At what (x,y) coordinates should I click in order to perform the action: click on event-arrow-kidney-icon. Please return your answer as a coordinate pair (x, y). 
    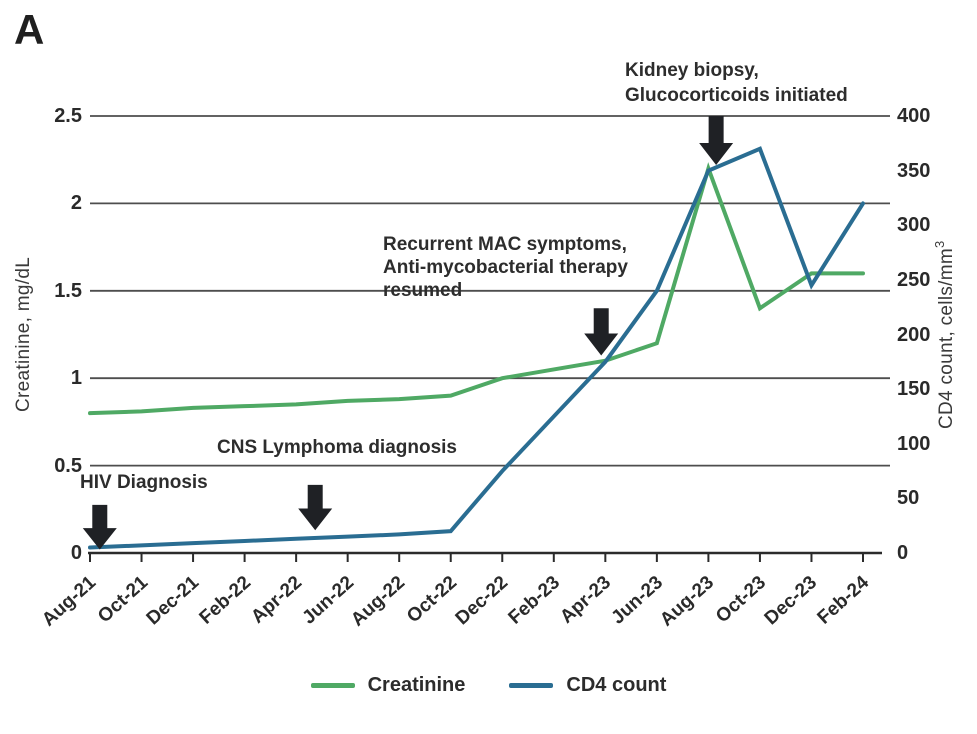
    Looking at the image, I should click on (716, 140).